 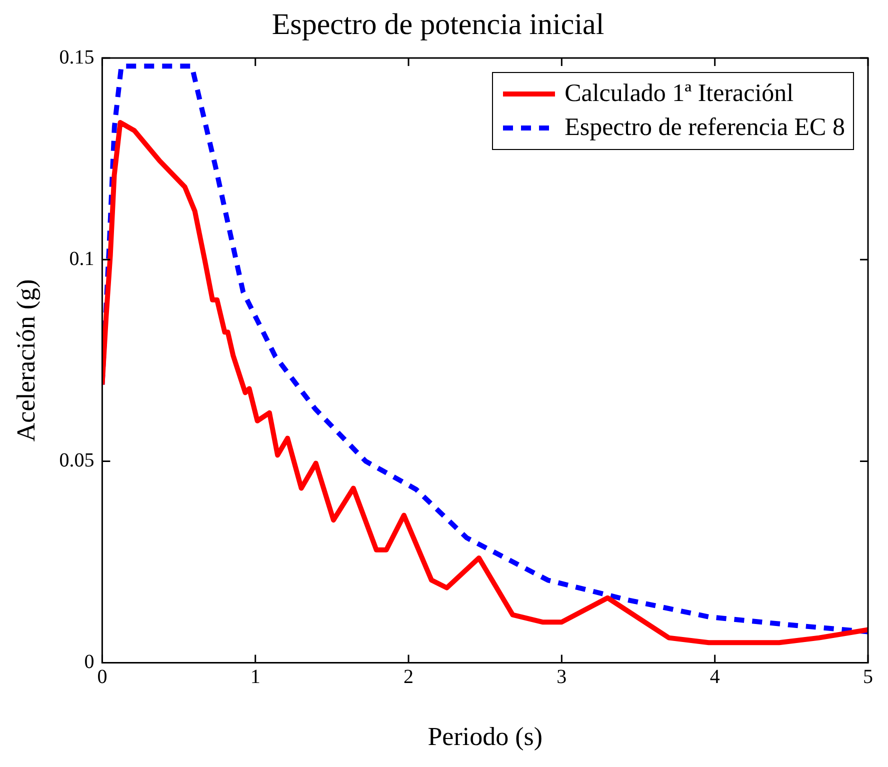 I want to click on legend-label: Espectro de referencia EC 8, so click(x=704, y=128).